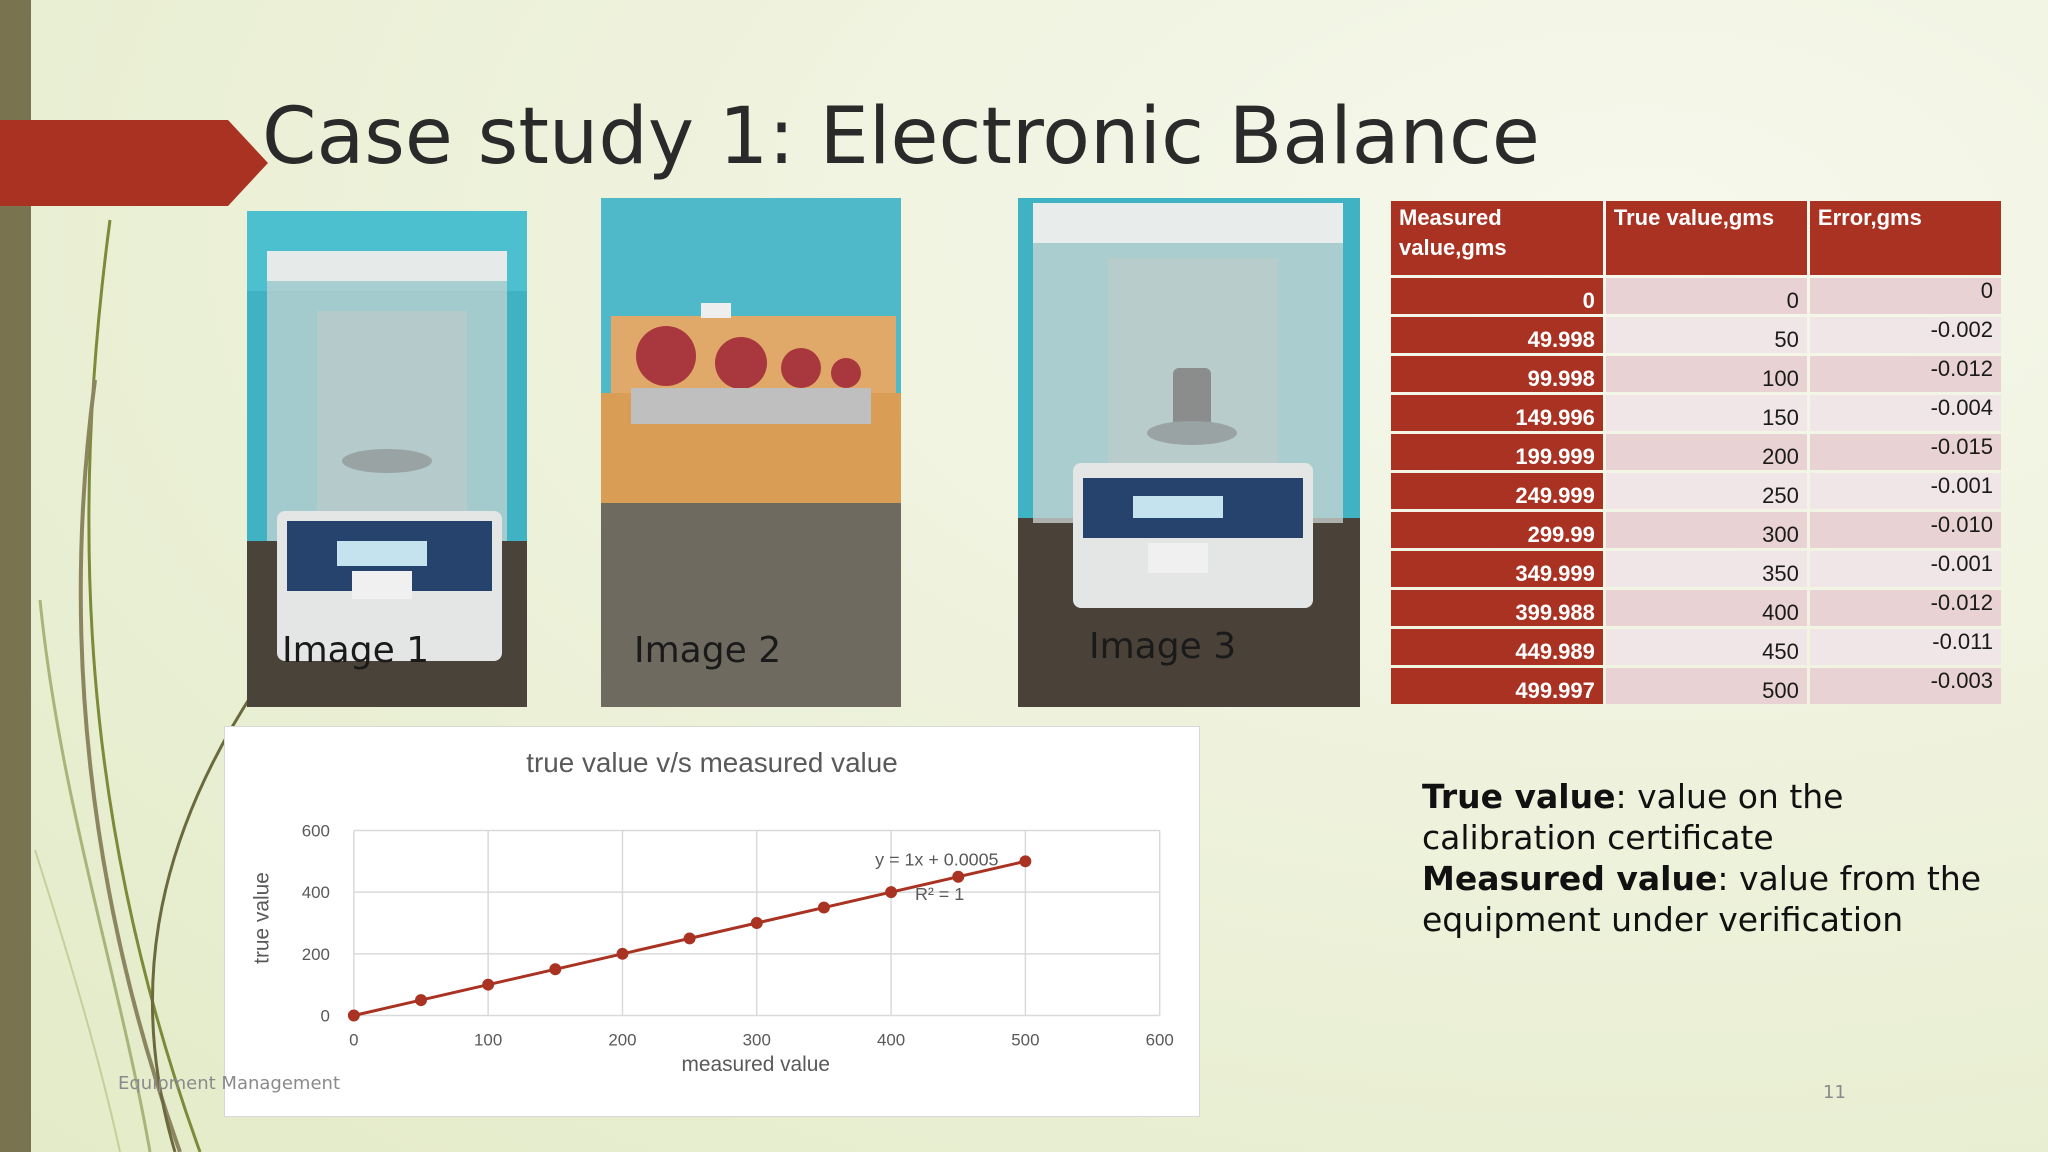 The width and height of the screenshot is (2048, 1152). What do you see at coordinates (1160, 1039) in the screenshot?
I see `x-tick-label: 600` at bounding box center [1160, 1039].